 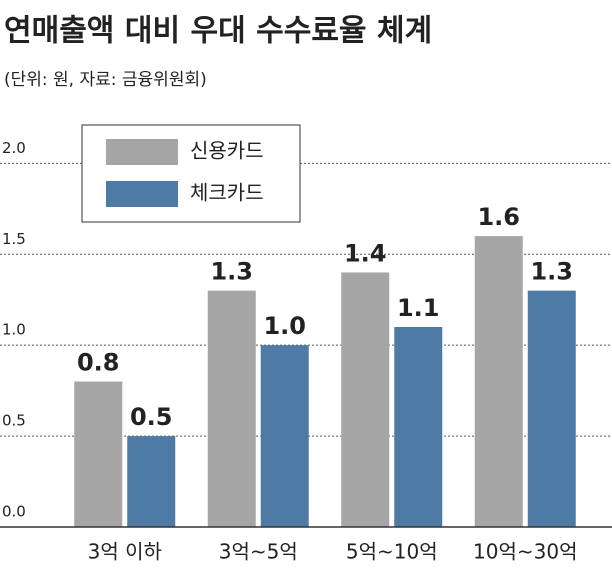 What do you see at coordinates (218, 31) in the screenshot?
I see `chart-title: 연매출액 대비 우대 수수료율 체계` at bounding box center [218, 31].